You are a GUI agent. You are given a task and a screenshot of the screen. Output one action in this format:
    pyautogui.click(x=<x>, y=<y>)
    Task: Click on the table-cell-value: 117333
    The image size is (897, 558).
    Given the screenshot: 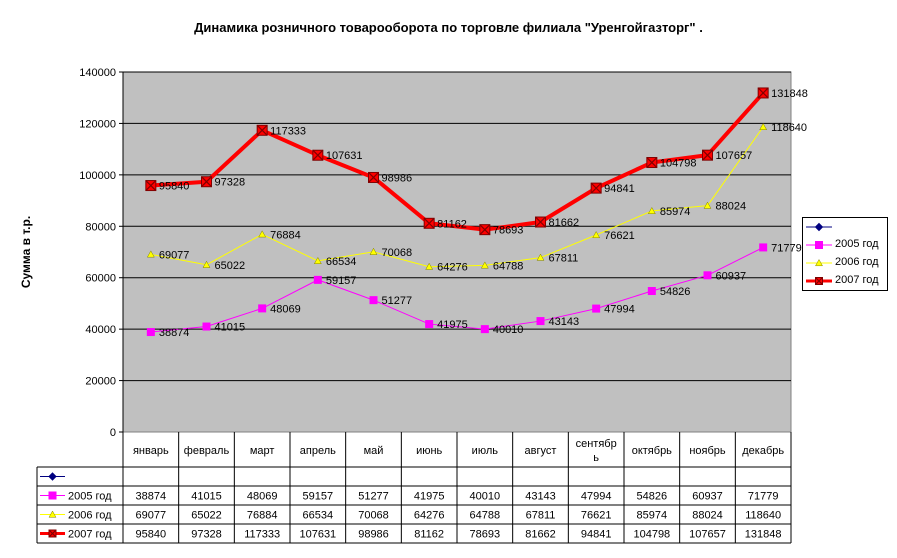 What is the action you would take?
    pyautogui.click(x=262, y=535)
    